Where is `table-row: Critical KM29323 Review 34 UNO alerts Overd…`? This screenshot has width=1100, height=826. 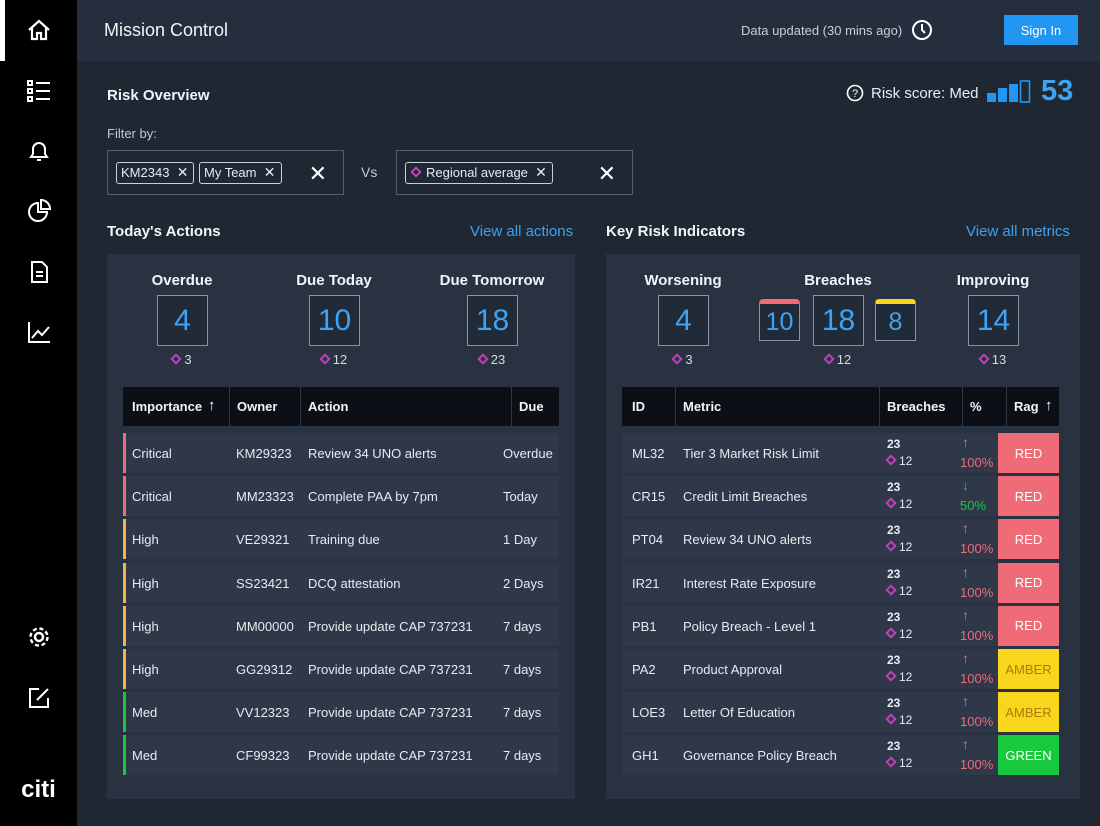
table-row: Critical KM29323 Review 34 UNO alerts Overd… is located at coordinates (341, 453).